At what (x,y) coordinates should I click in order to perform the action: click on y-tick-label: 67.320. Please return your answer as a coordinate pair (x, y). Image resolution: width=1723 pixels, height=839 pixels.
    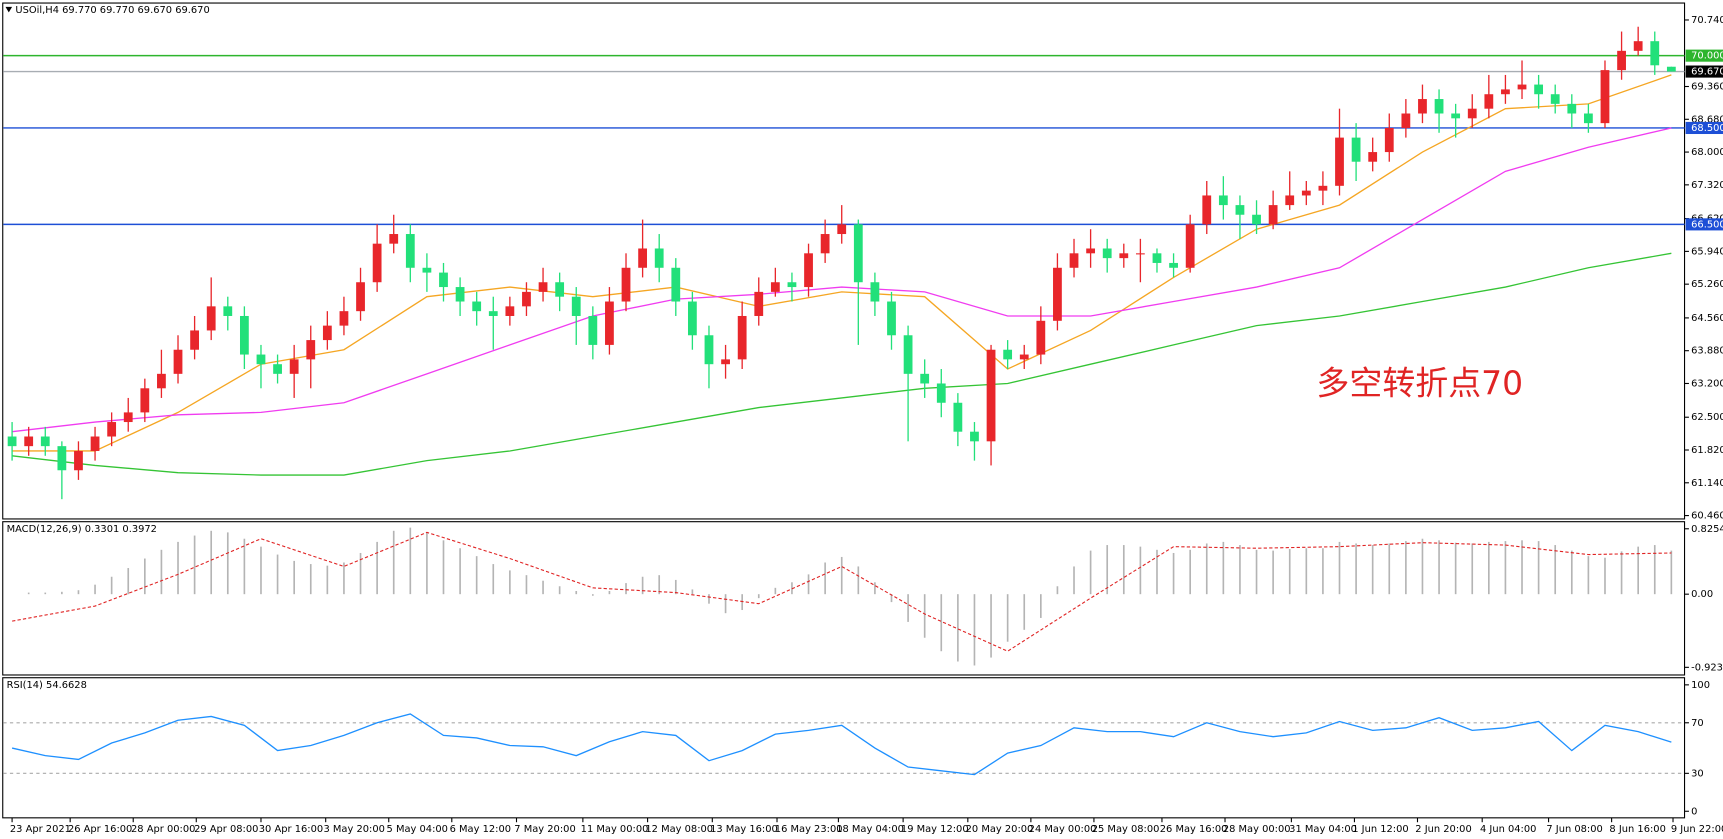
    Looking at the image, I should click on (1707, 185).